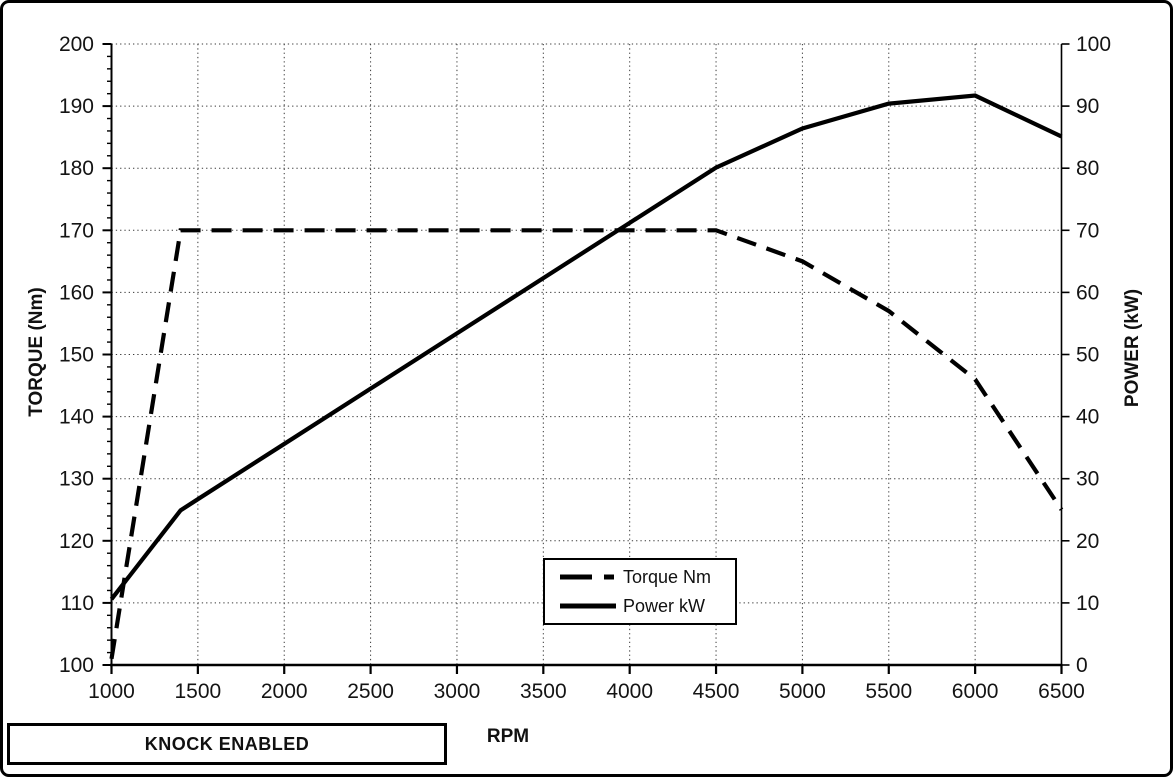 The image size is (1173, 777). What do you see at coordinates (76, 355) in the screenshot?
I see `left-axis-tick-label: 150` at bounding box center [76, 355].